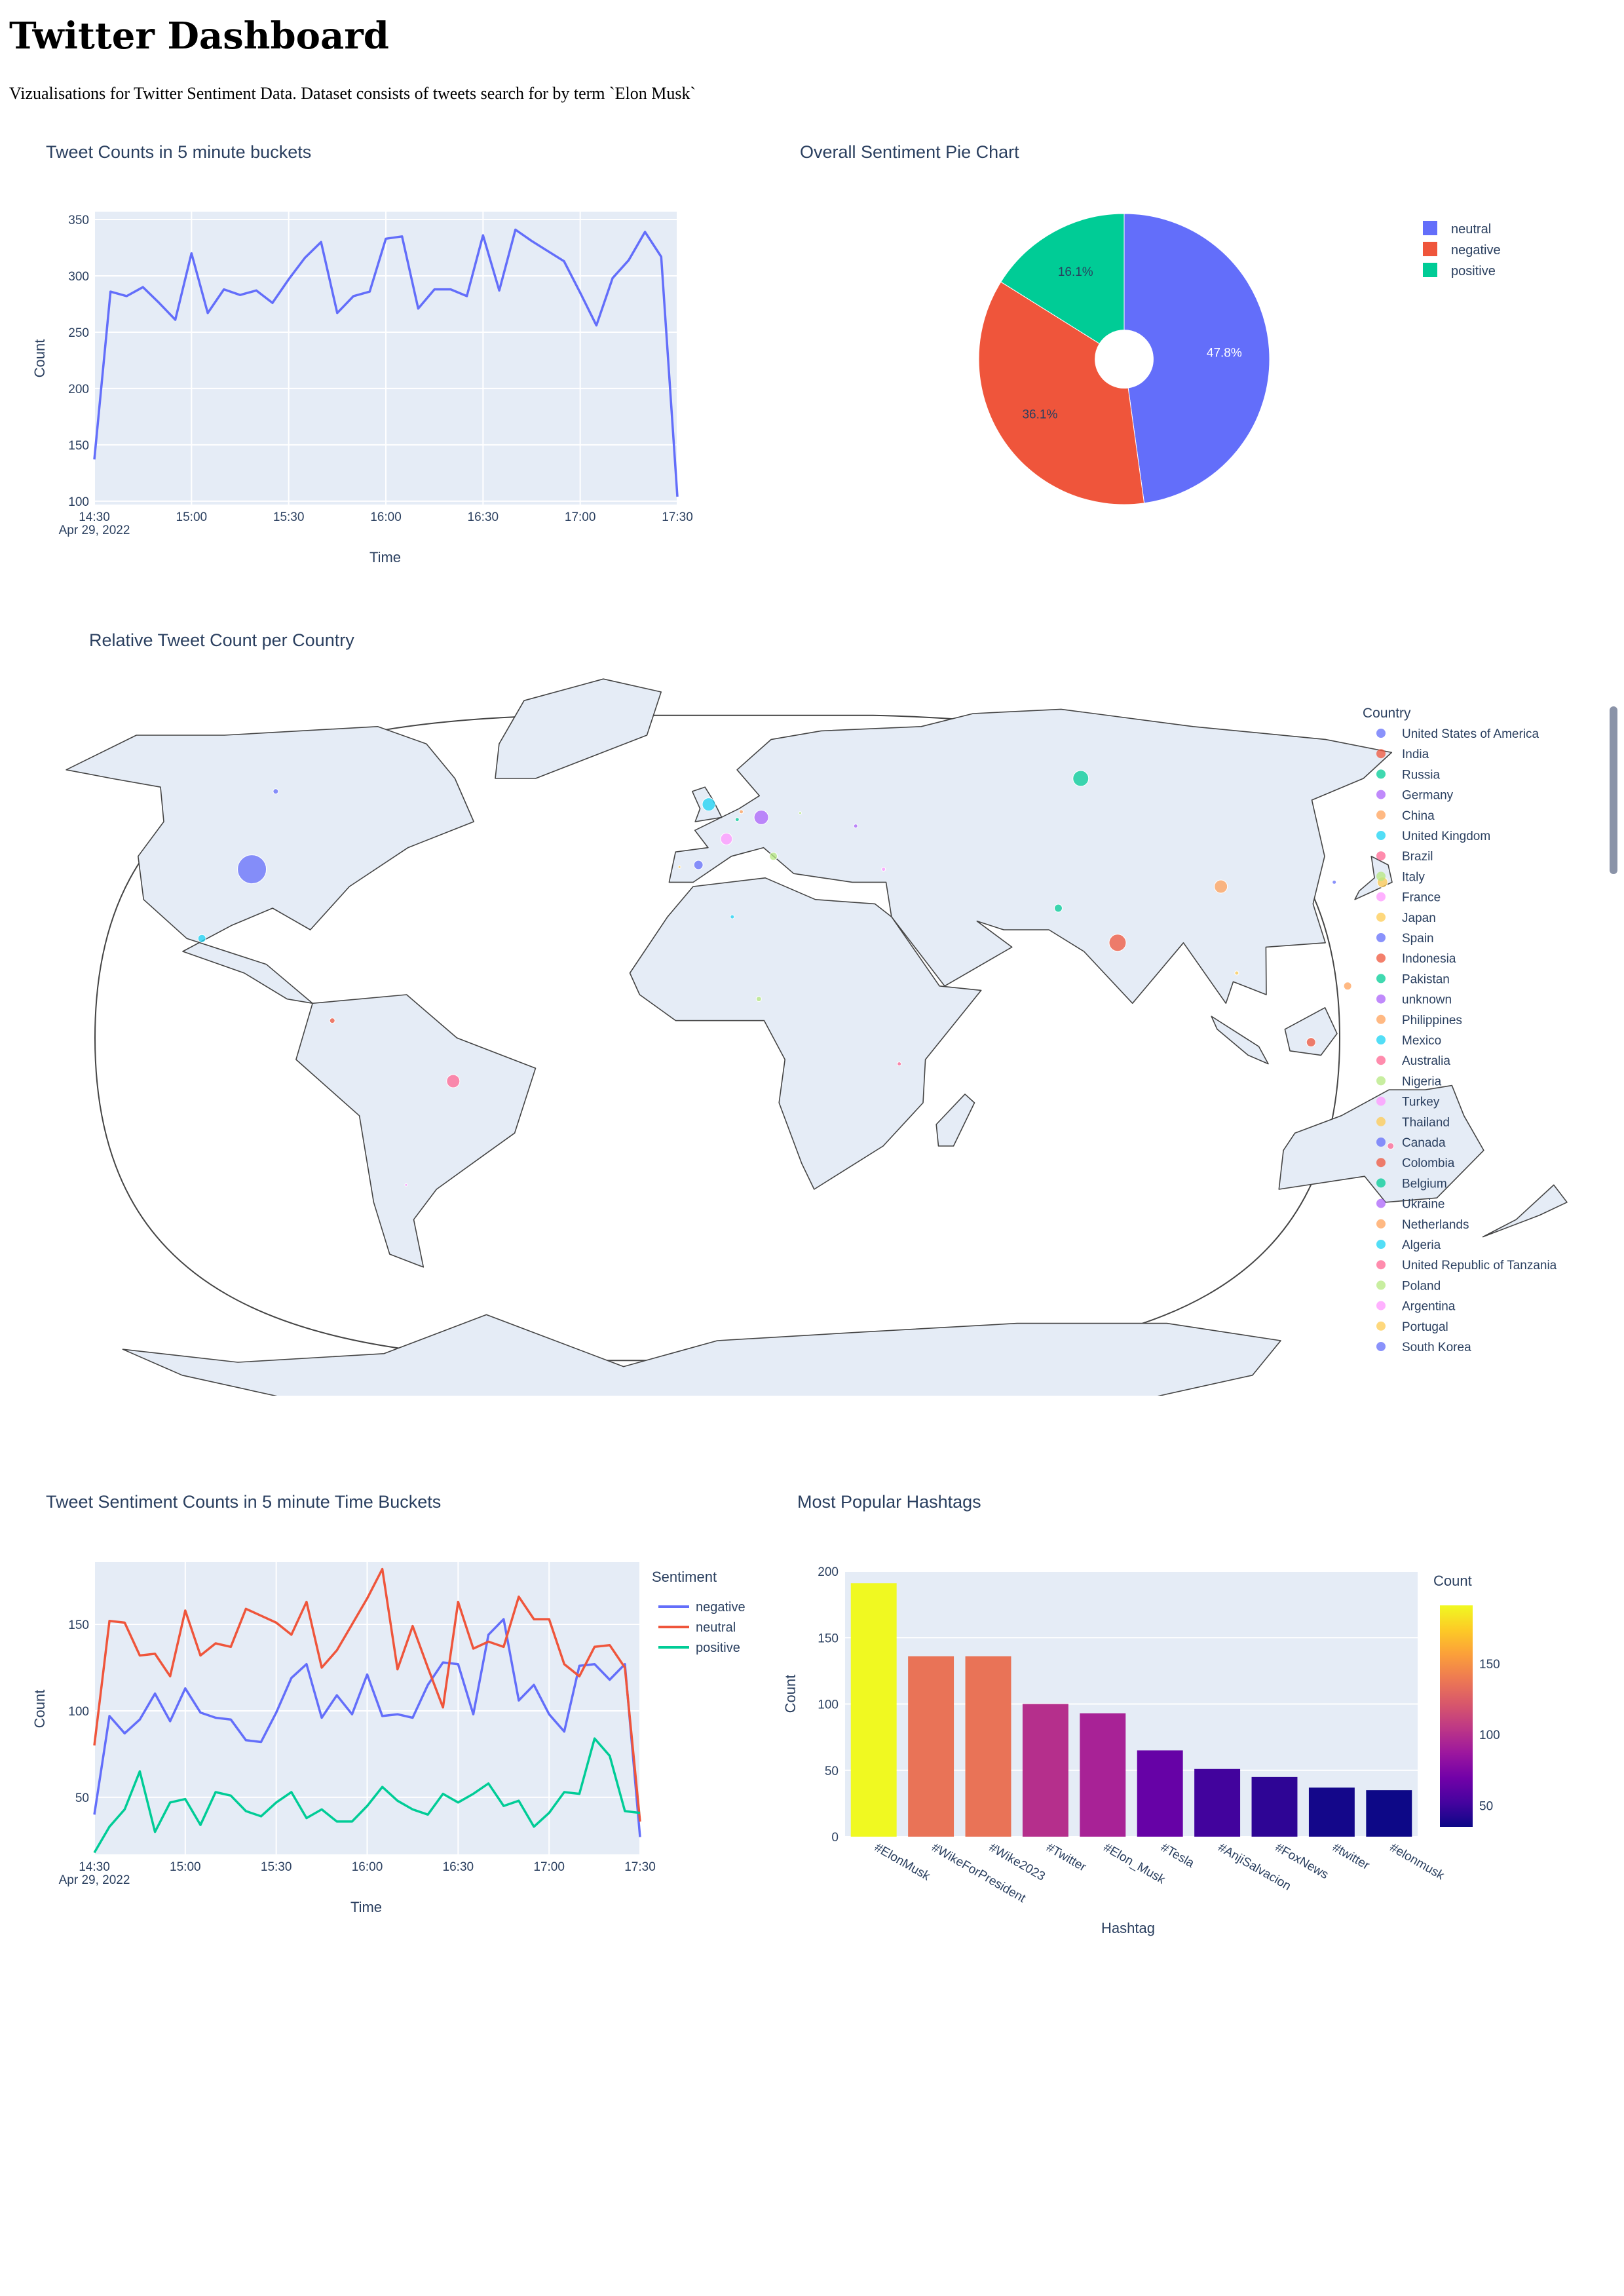 Image resolution: width=1624 pixels, height=2296 pixels. I want to click on bubble-colombia, so click(332, 1021).